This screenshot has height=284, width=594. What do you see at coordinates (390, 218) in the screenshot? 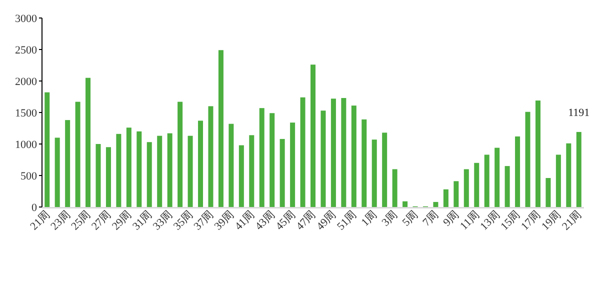
I see `x-tick-label: 3周` at bounding box center [390, 218].